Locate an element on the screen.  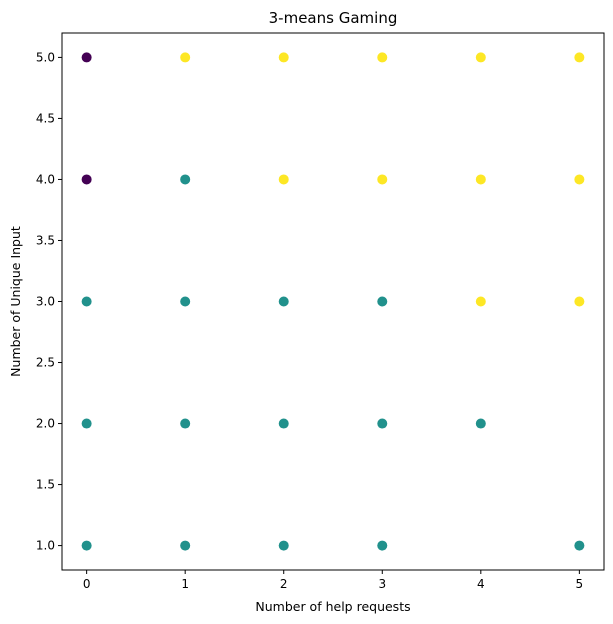
x-tick-label: 0 is located at coordinates (87, 584).